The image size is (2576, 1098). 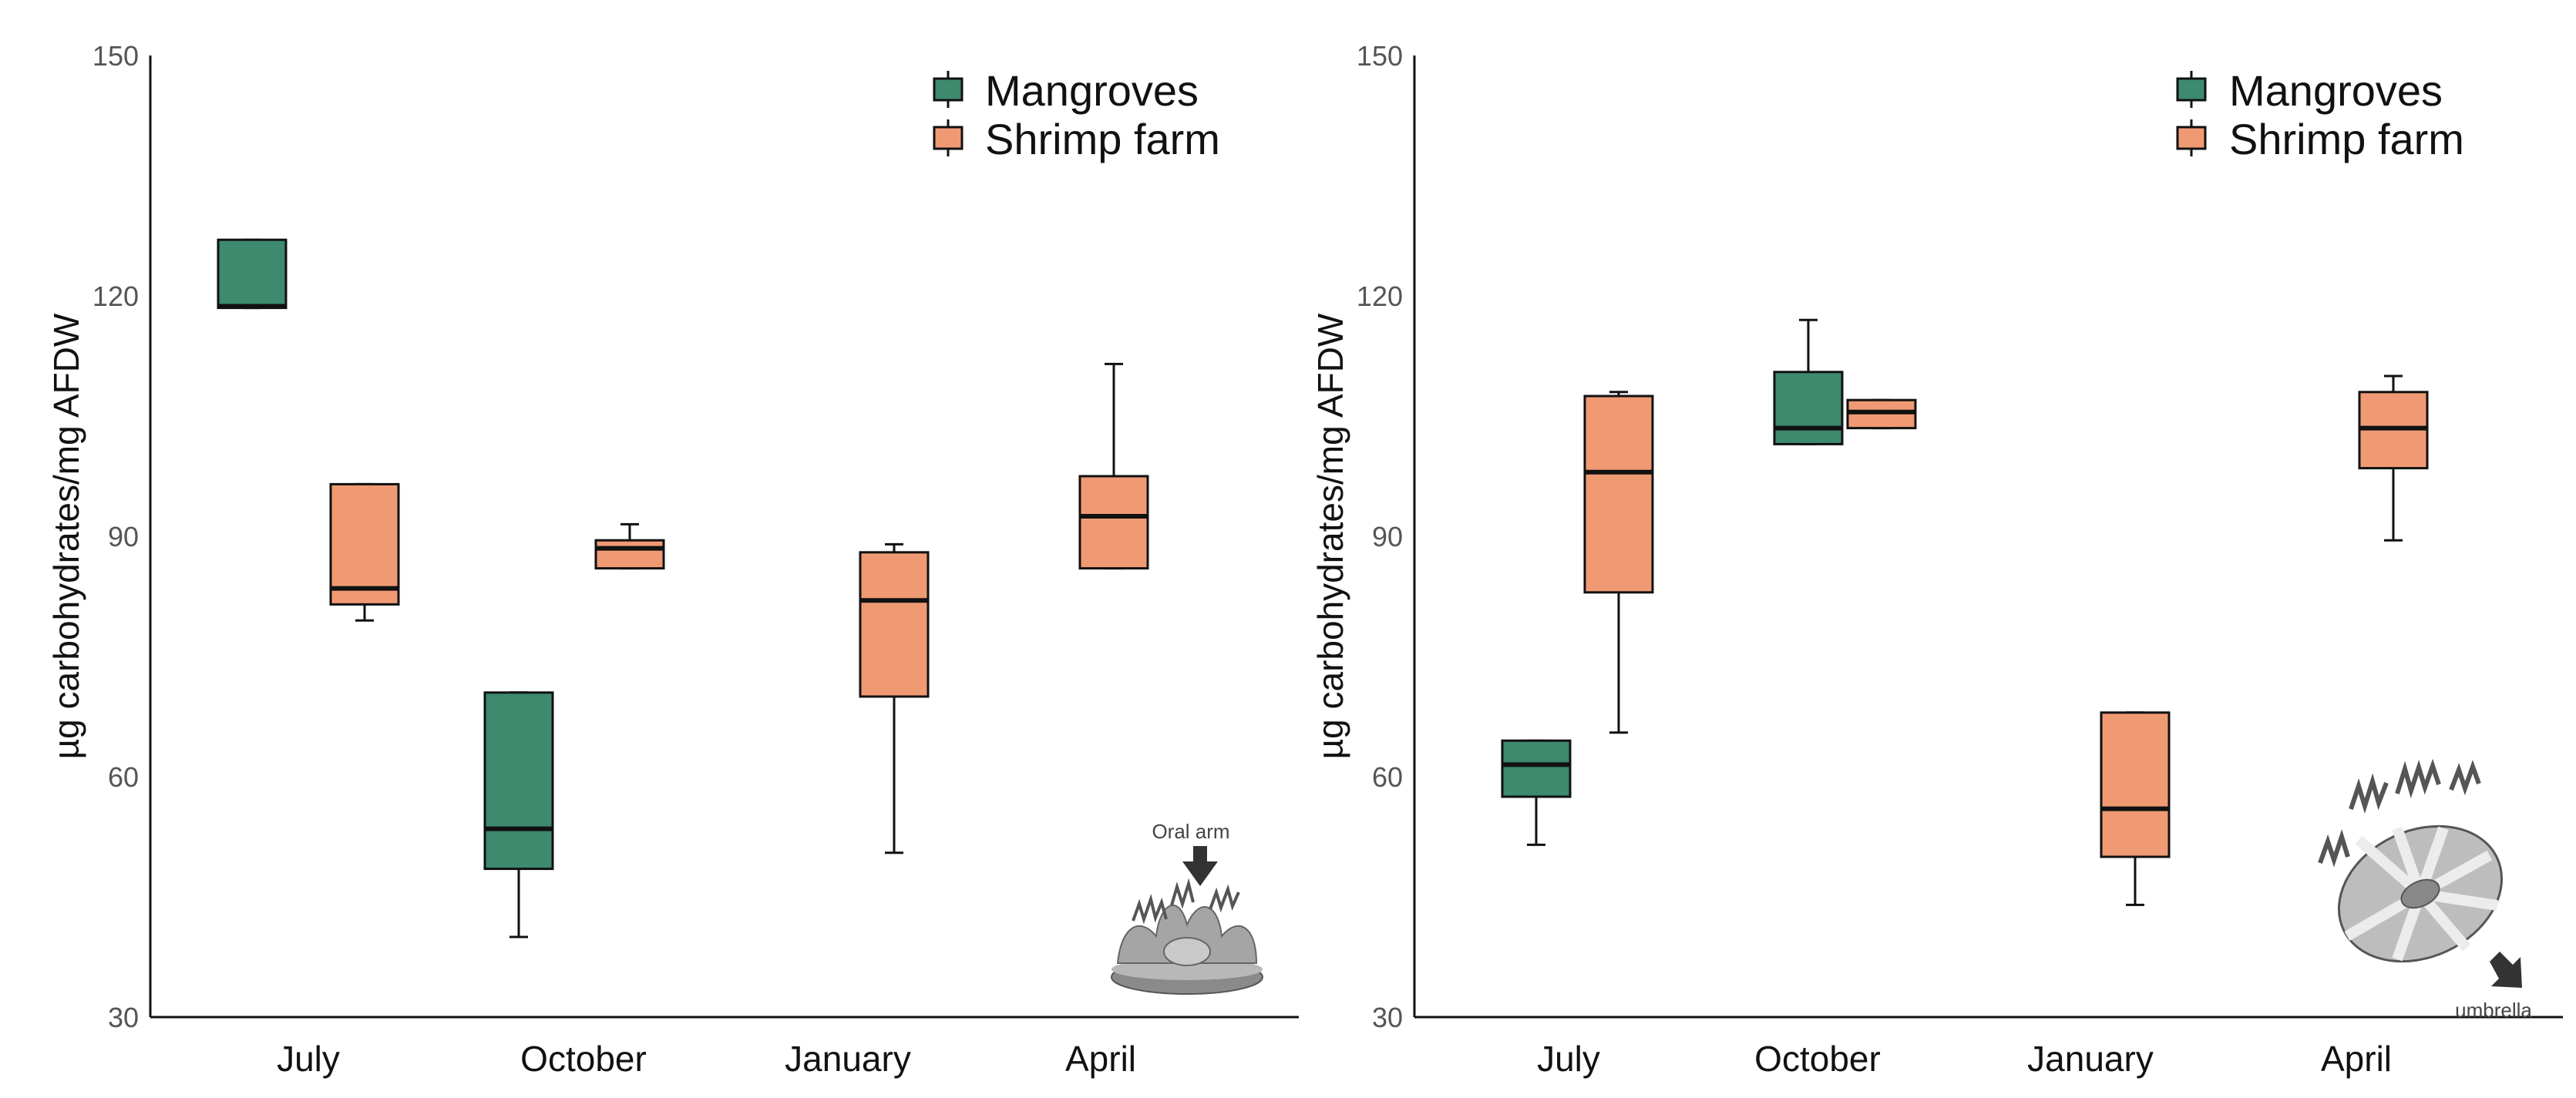 I want to click on left-box-mangroves-october, so click(x=518, y=815).